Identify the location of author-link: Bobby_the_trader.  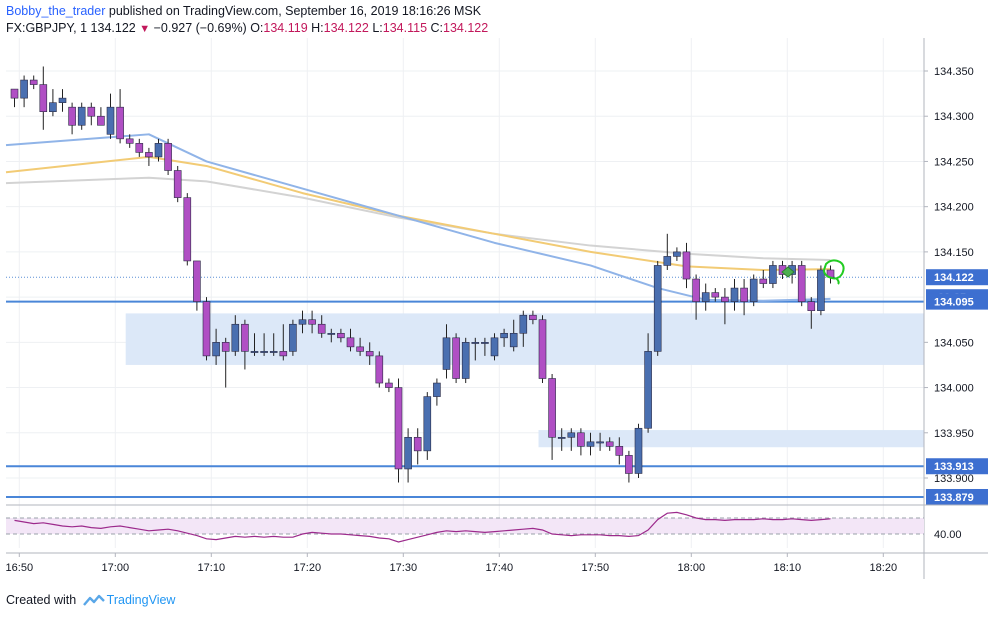
(56, 11).